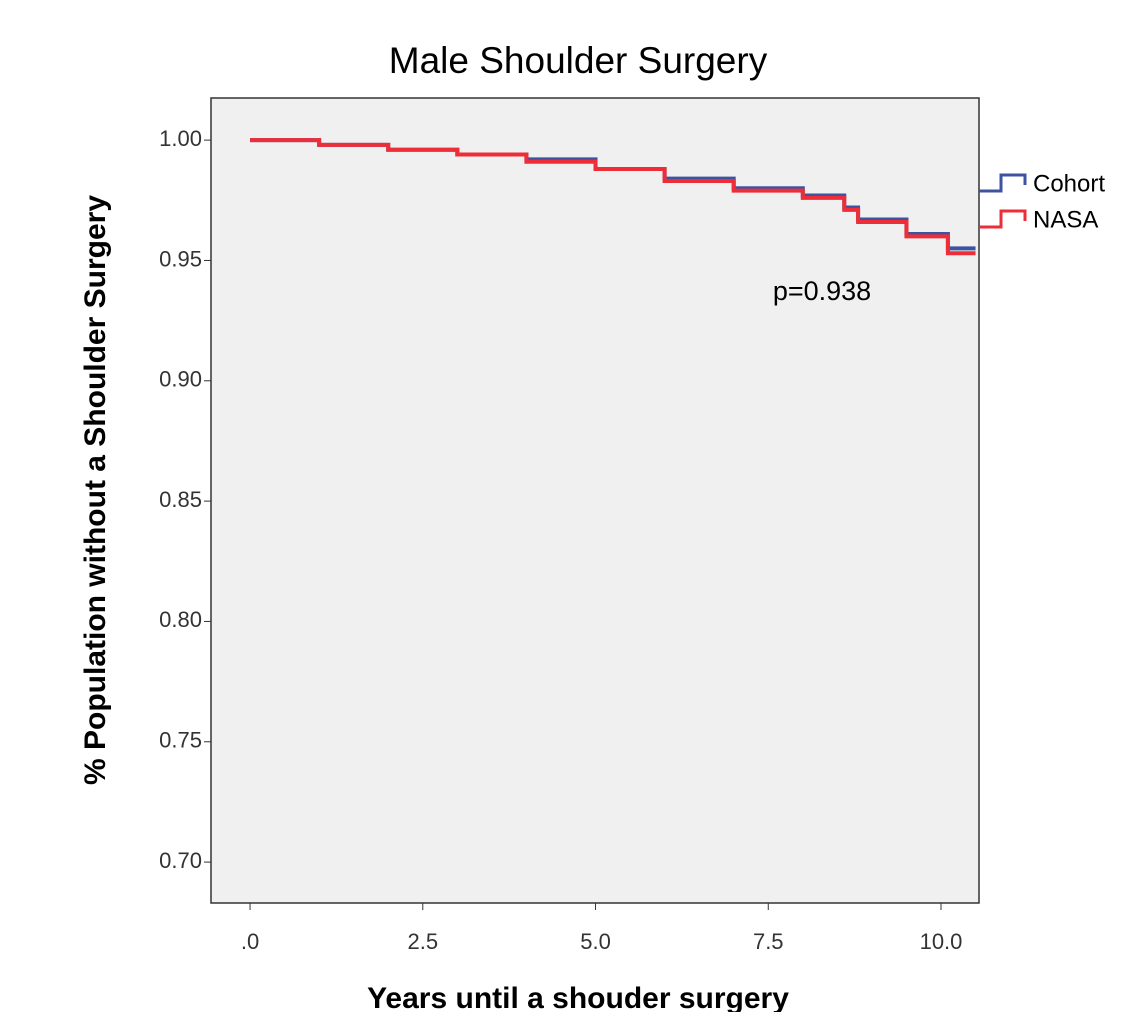 The height and width of the screenshot is (1012, 1139). What do you see at coordinates (595, 941) in the screenshot?
I see `x-tick-label: 5.0` at bounding box center [595, 941].